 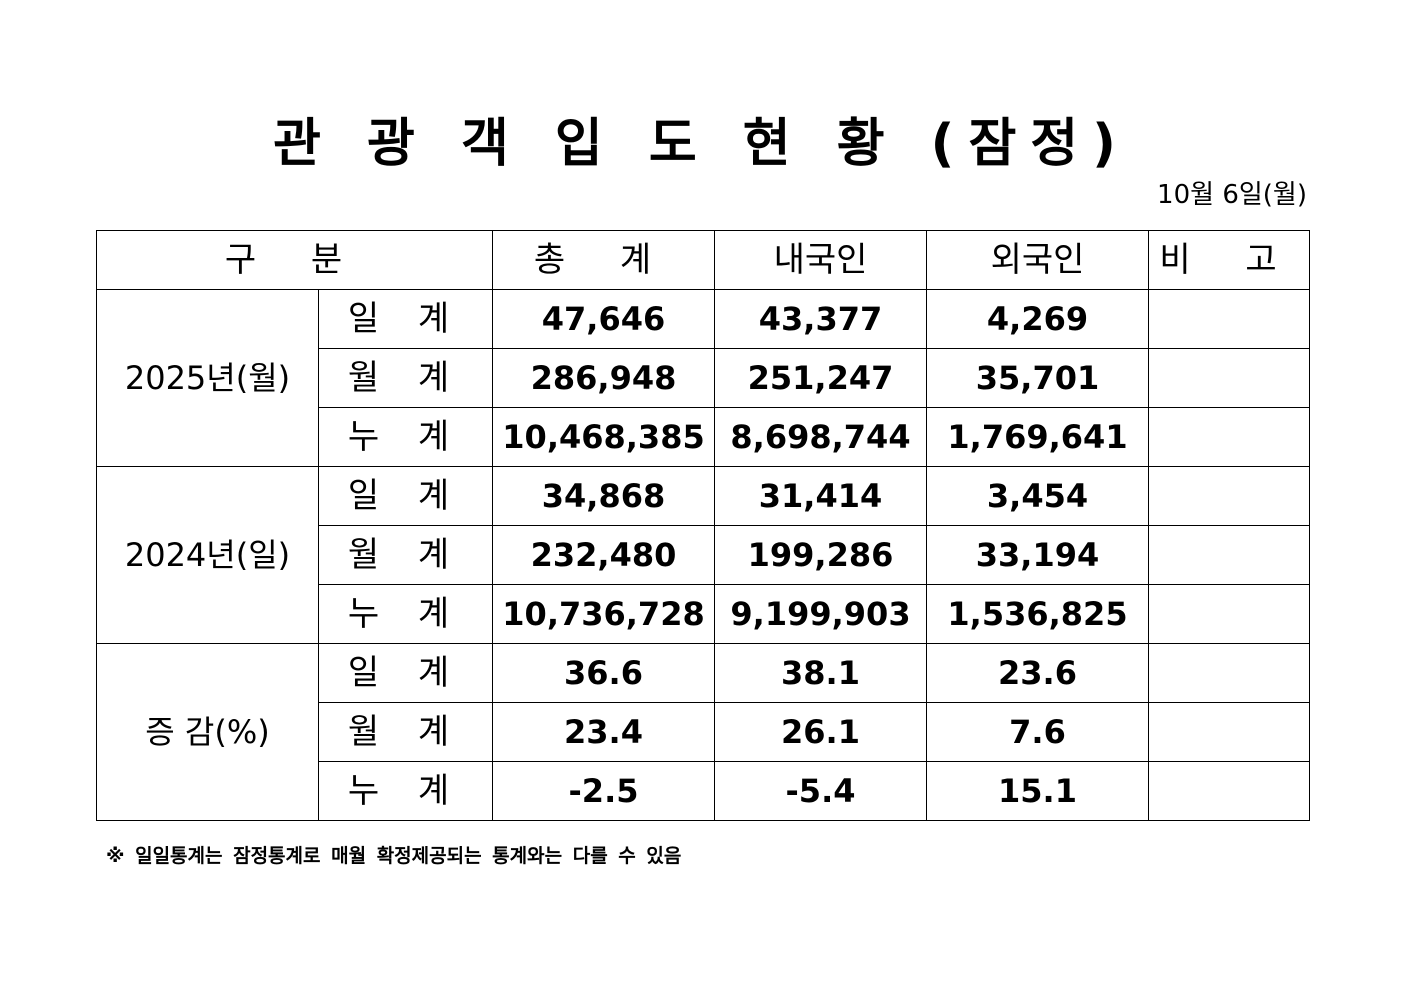 What do you see at coordinates (820, 732) in the screenshot?
I see `cell-domestic: 26.1` at bounding box center [820, 732].